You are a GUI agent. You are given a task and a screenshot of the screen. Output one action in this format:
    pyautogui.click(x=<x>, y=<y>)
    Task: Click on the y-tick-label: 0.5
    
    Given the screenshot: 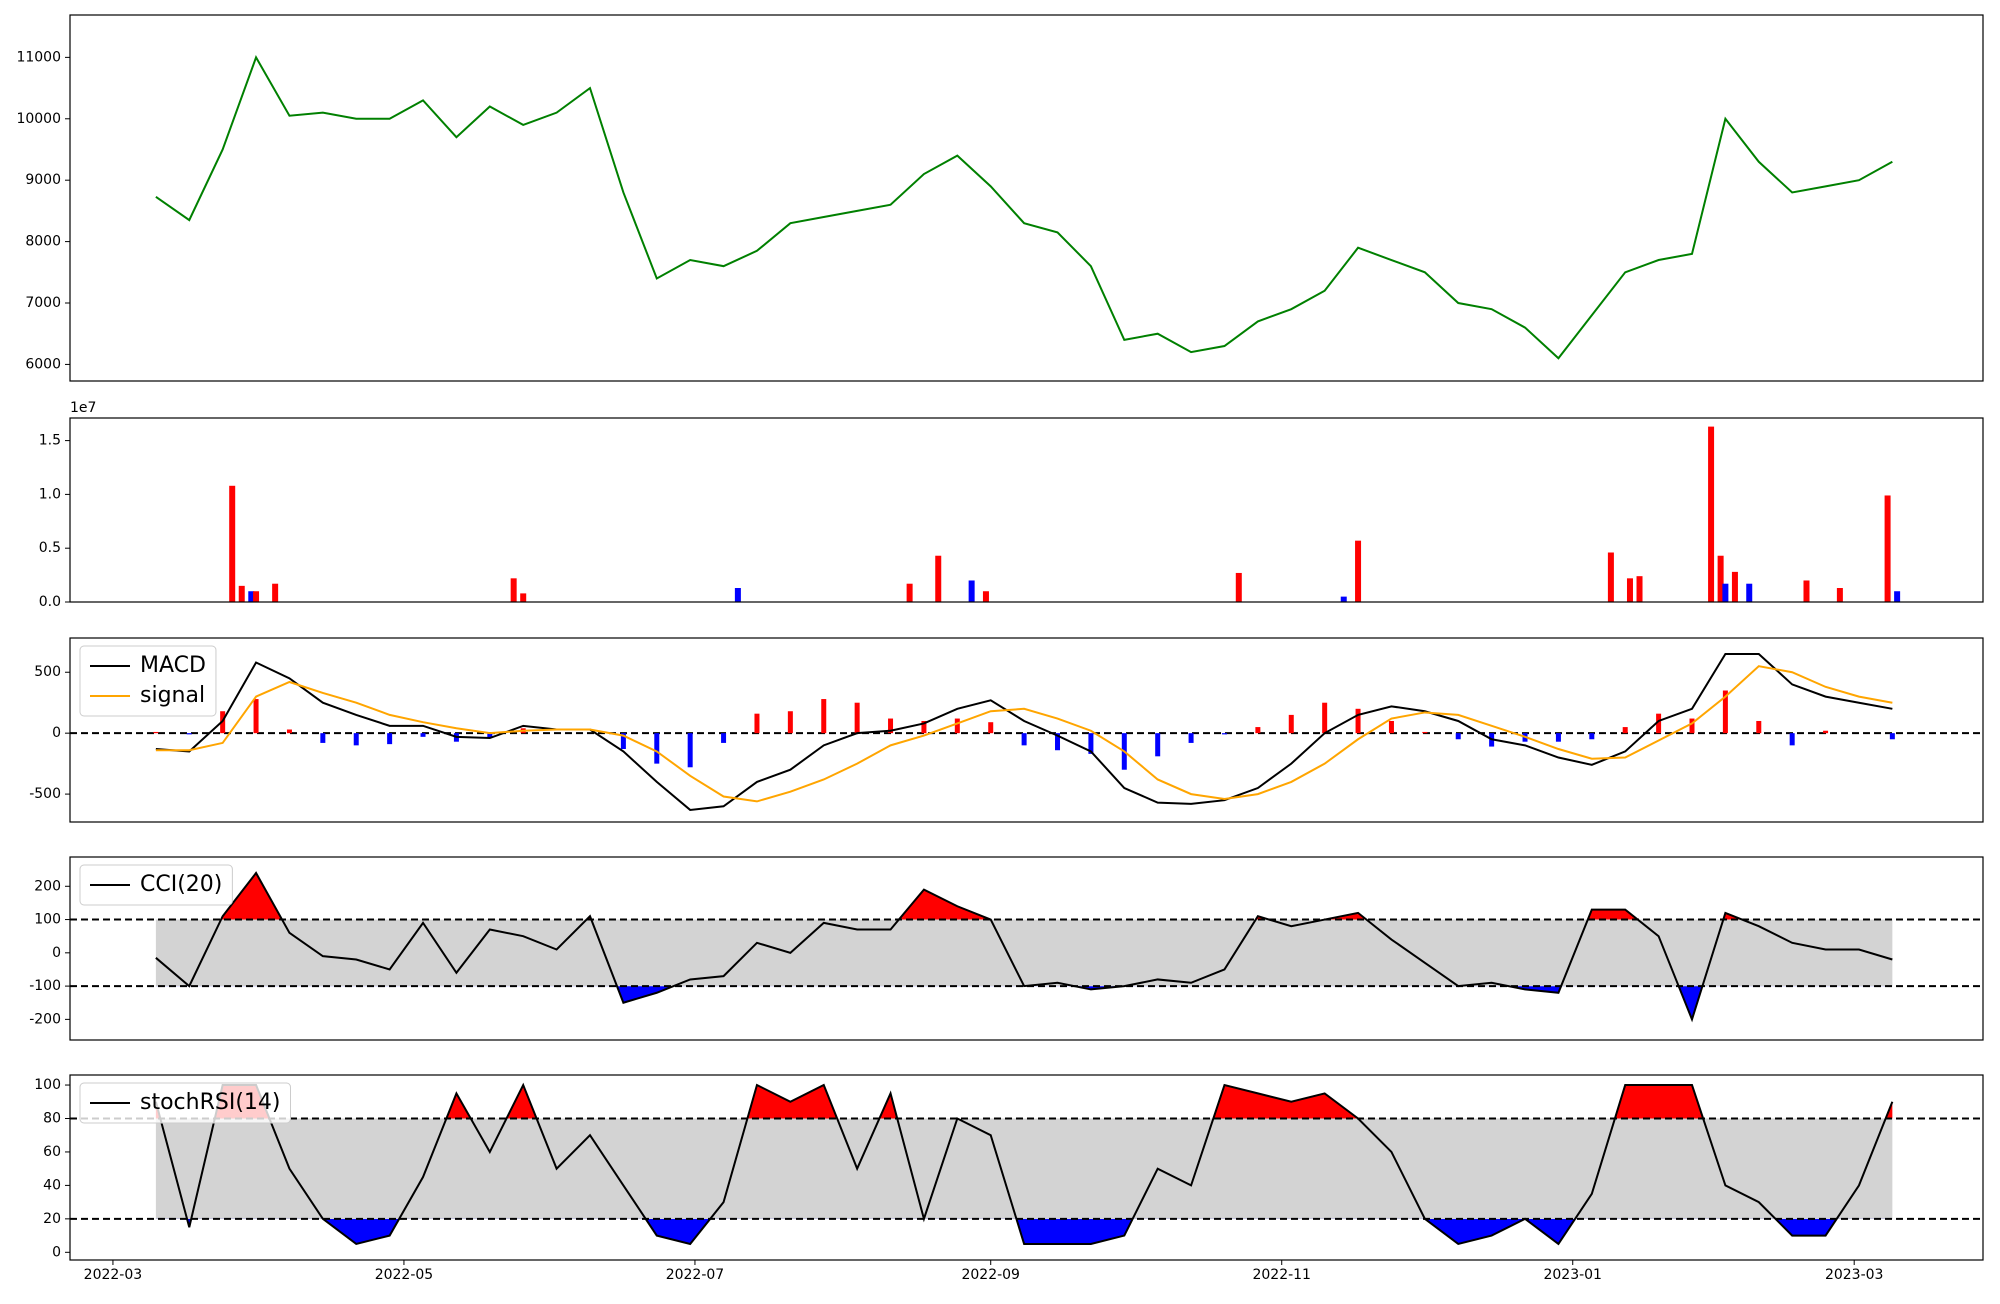 What is the action you would take?
    pyautogui.click(x=50, y=548)
    